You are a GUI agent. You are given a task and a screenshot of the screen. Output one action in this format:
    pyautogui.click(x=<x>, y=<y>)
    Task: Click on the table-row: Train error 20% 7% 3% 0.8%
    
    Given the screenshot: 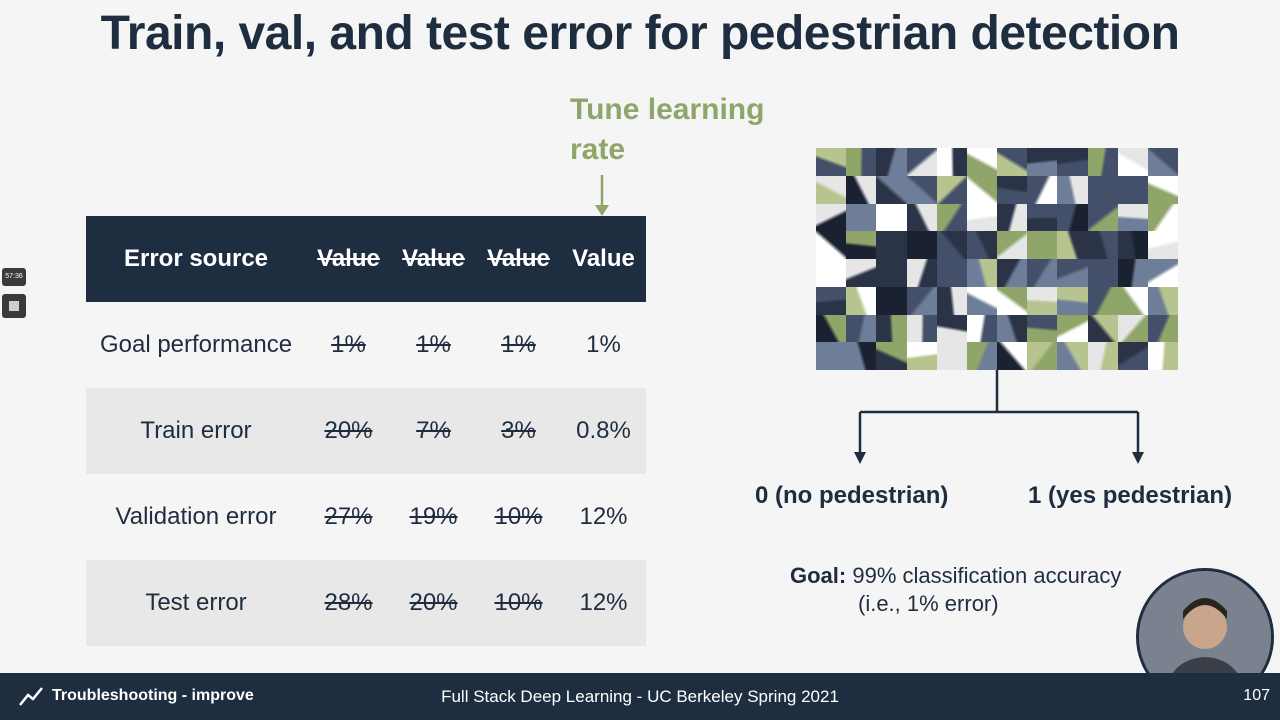 What is the action you would take?
    pyautogui.click(x=366, y=431)
    